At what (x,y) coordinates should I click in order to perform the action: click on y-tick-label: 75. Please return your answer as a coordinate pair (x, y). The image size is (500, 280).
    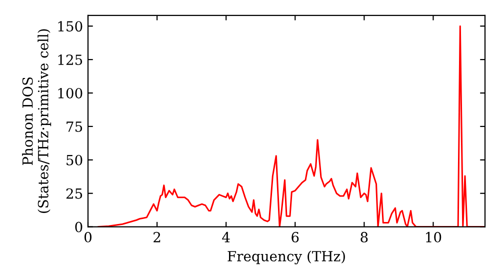
    Looking at the image, I should click on (74, 127).